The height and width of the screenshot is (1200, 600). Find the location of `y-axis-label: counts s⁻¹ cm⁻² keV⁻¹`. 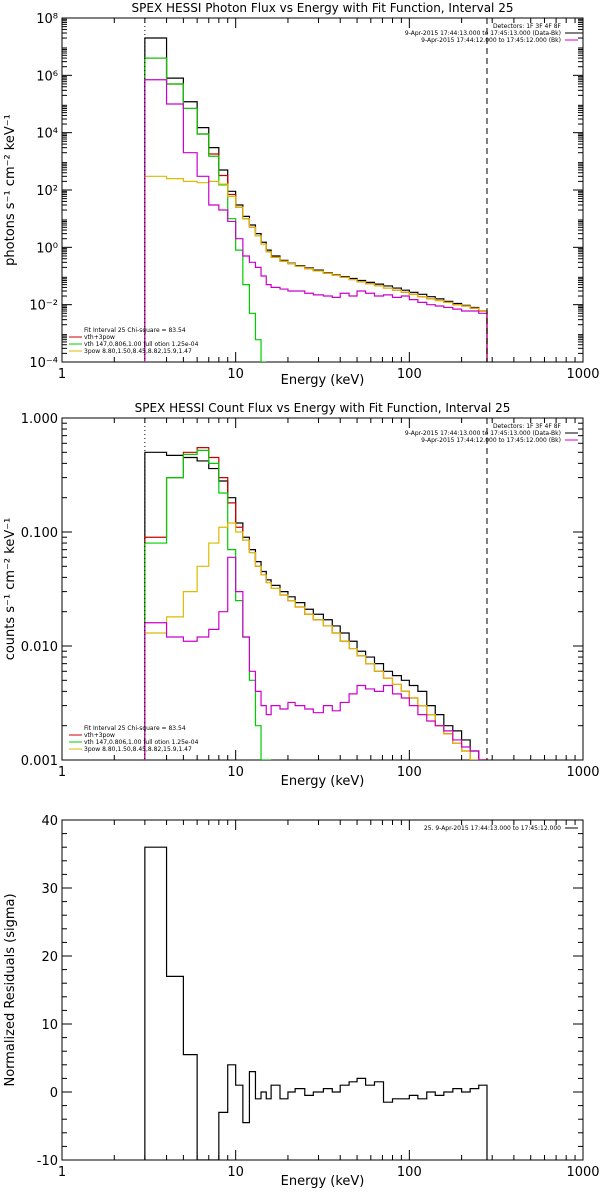

y-axis-label: counts s⁻¹ cm⁻² keV⁻¹ is located at coordinates (10, 589).